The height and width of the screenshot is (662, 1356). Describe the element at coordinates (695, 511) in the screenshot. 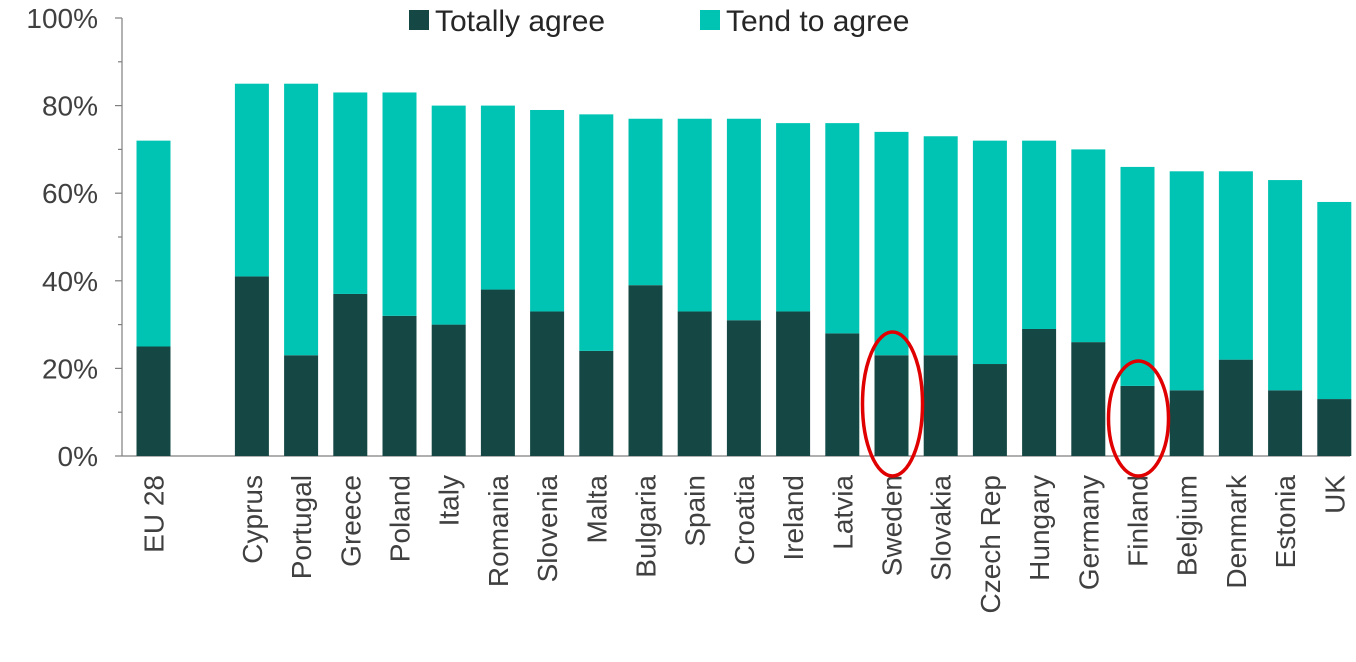

I see `x-tick-label: Spain` at that location.